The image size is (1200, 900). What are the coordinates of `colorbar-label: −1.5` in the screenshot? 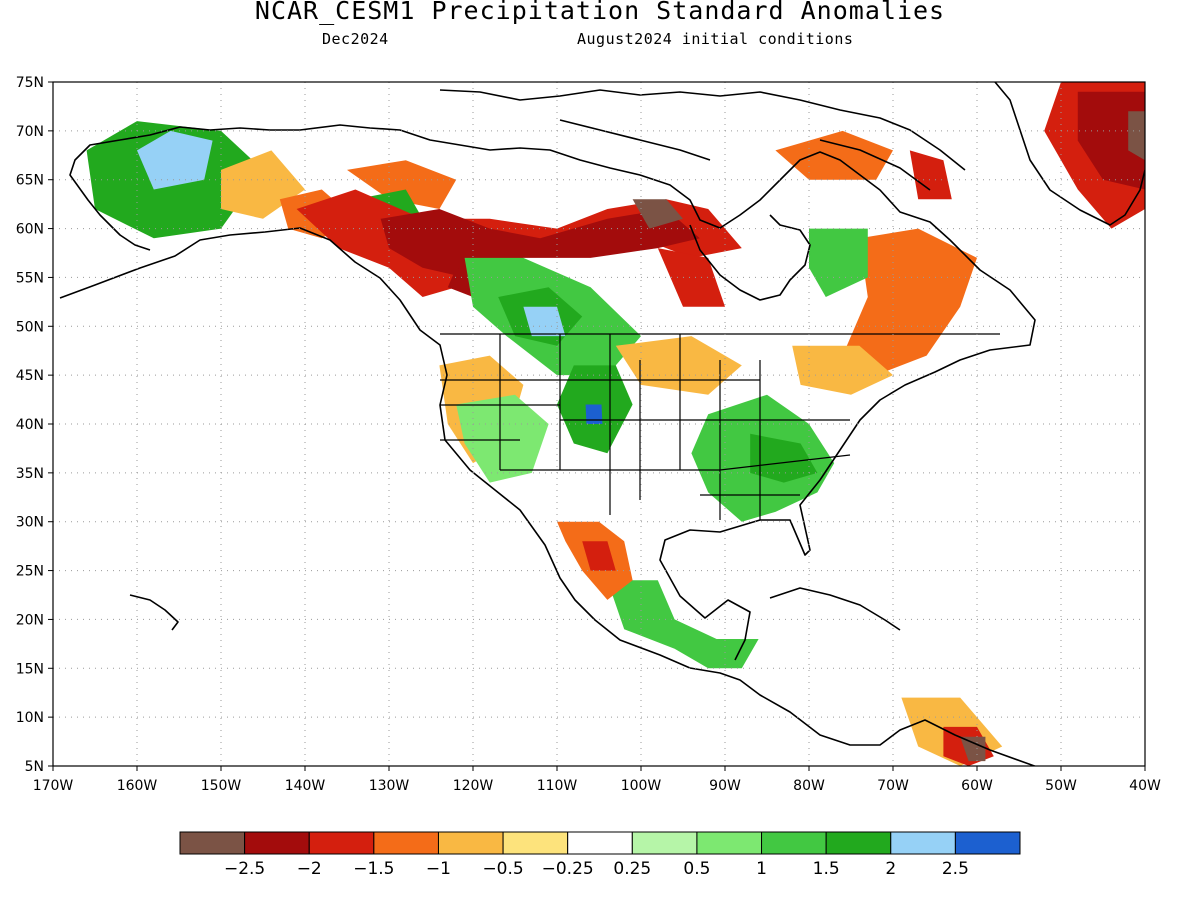 It's located at (373, 869).